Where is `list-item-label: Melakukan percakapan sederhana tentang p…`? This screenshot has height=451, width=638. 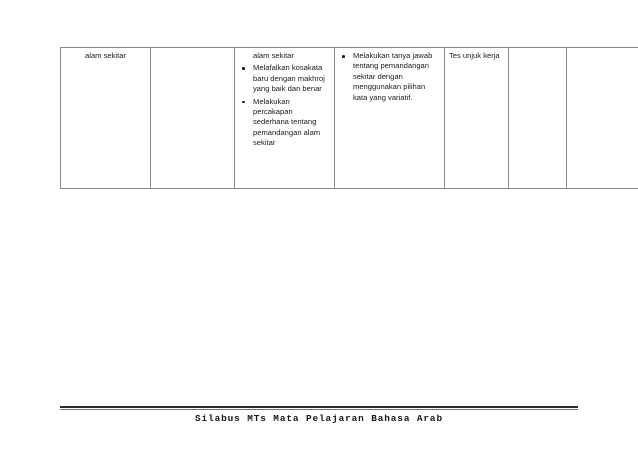
list-item-label: Melakukan percakapan sederhana tentang p… is located at coordinates (287, 122).